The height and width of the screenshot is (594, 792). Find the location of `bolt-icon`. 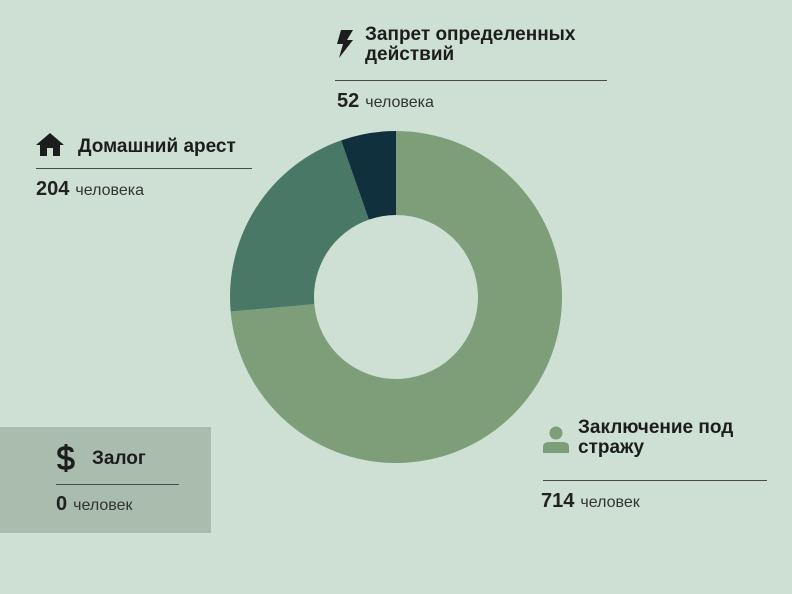

bolt-icon is located at coordinates (345, 44).